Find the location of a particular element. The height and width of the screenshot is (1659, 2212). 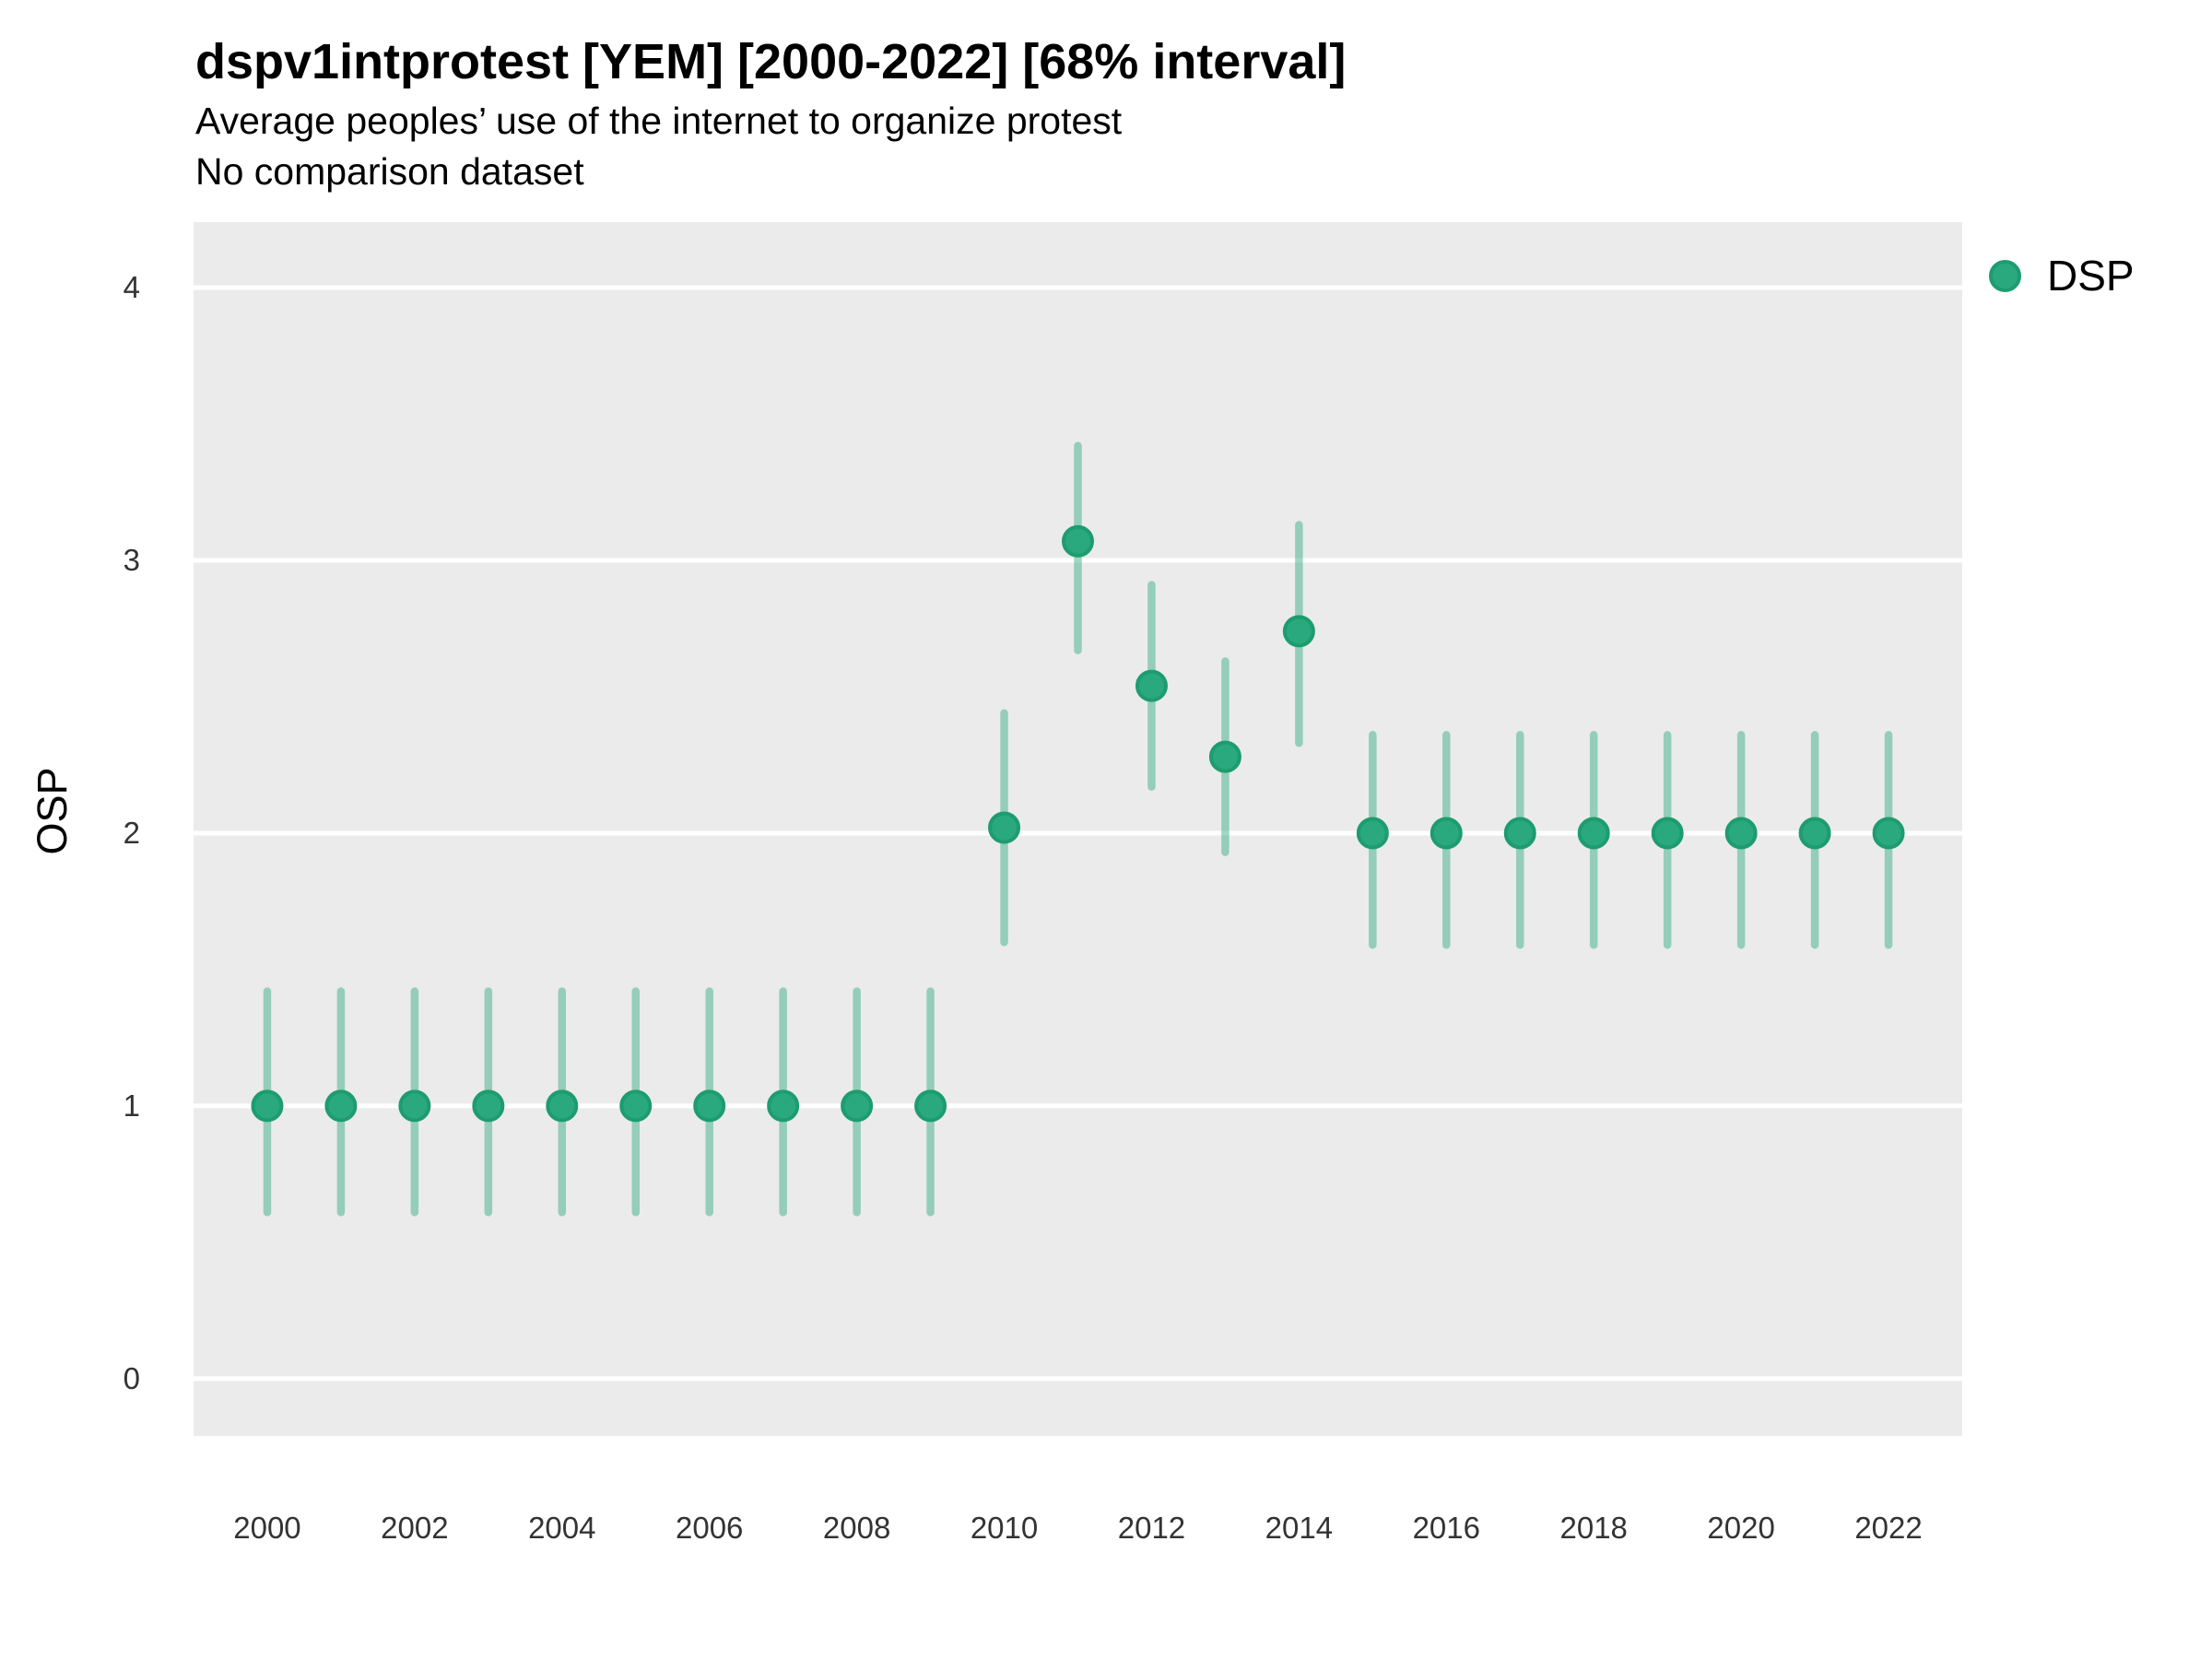

data-point-2014 is located at coordinates (1298, 631).